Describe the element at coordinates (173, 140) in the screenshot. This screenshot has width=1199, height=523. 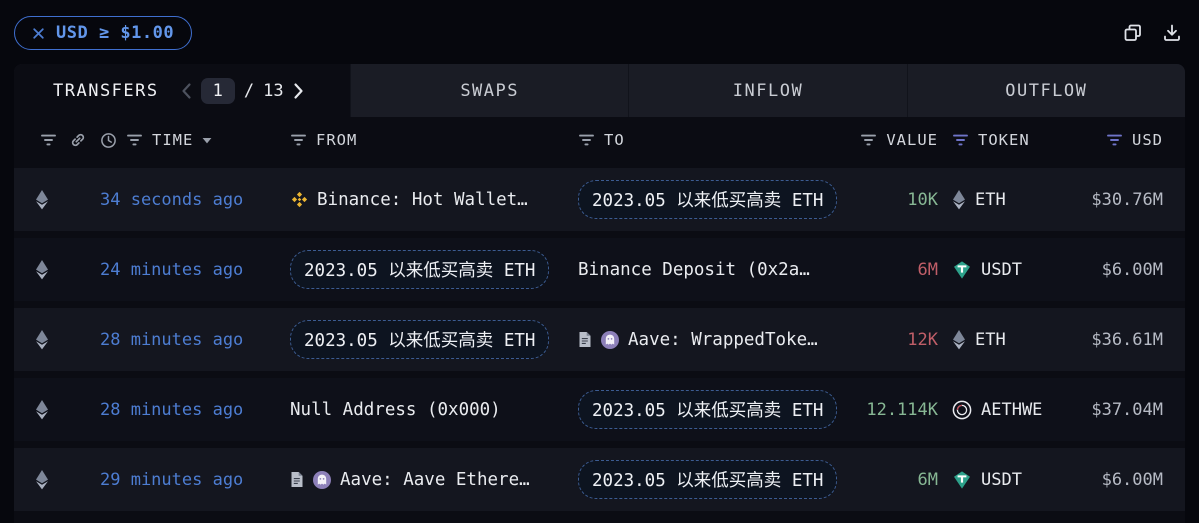
I see `time-column-header: TIME` at that location.